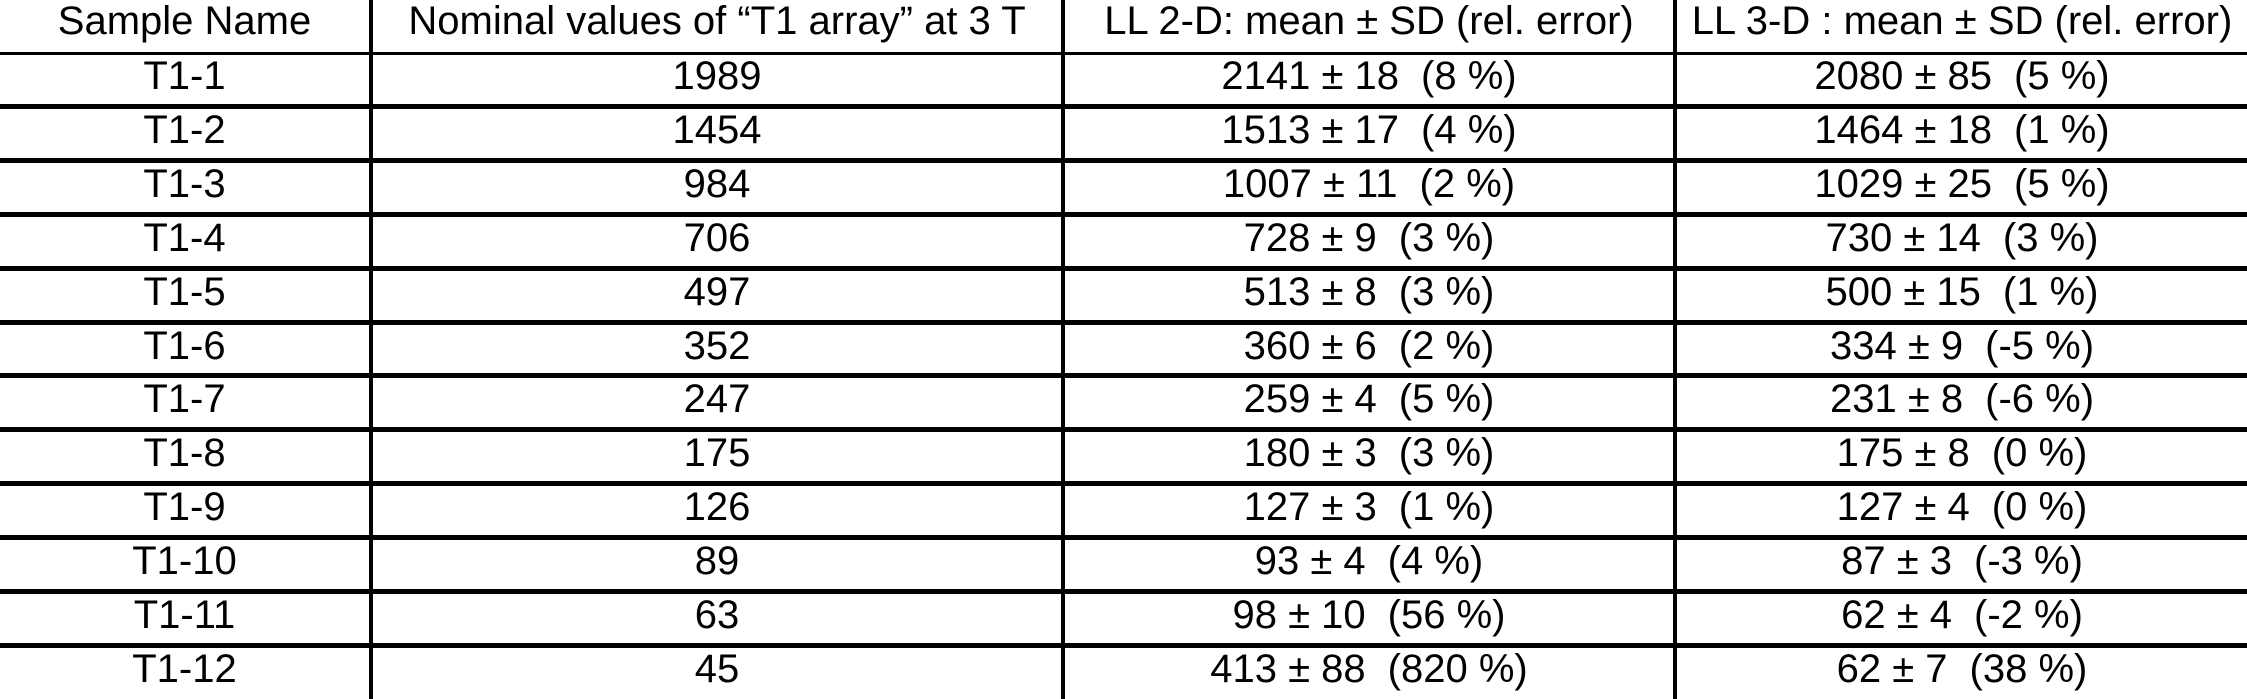 This screenshot has width=2247, height=699. Describe the element at coordinates (1310, 75) in the screenshot. I see `ll2d-mean-sd: 2141 ± 18` at that location.